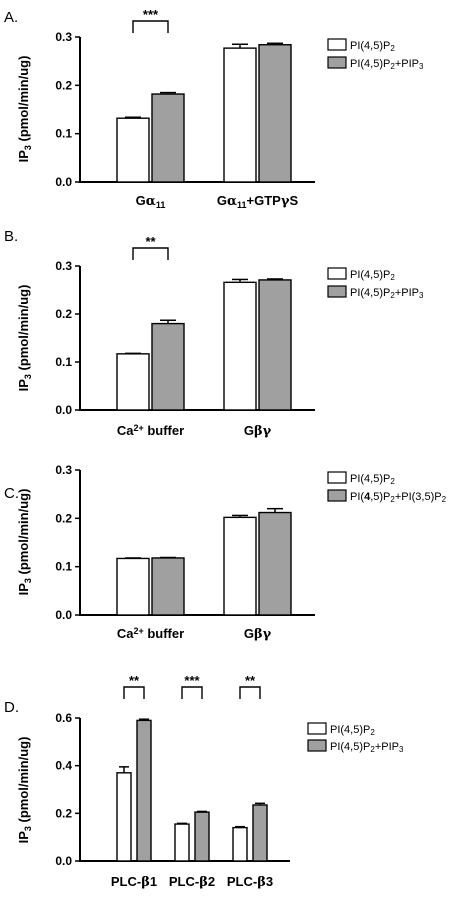 Image resolution: width=462 pixels, height=897 pixels. Describe the element at coordinates (11, 17) in the screenshot. I see `panel-letter: A.` at that location.